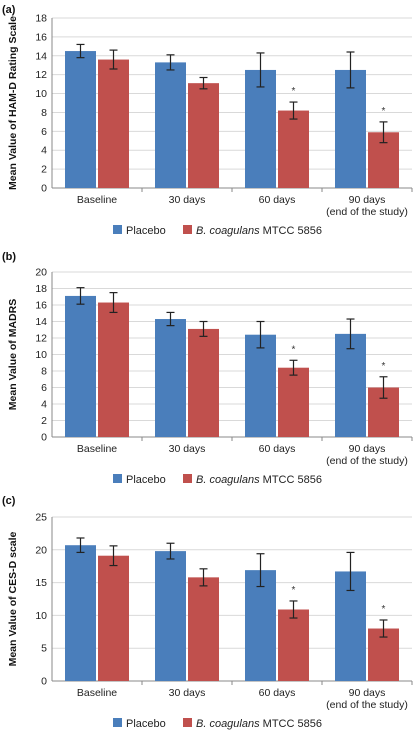 Image resolution: width=415 pixels, height=734 pixels. Describe the element at coordinates (9, 501) in the screenshot. I see `panel-label: (c)` at that location.